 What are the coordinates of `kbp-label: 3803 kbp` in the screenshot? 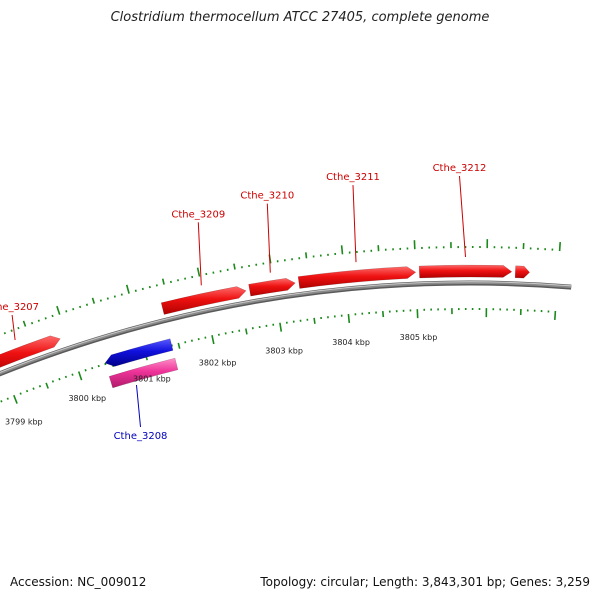 It's located at (284, 350).